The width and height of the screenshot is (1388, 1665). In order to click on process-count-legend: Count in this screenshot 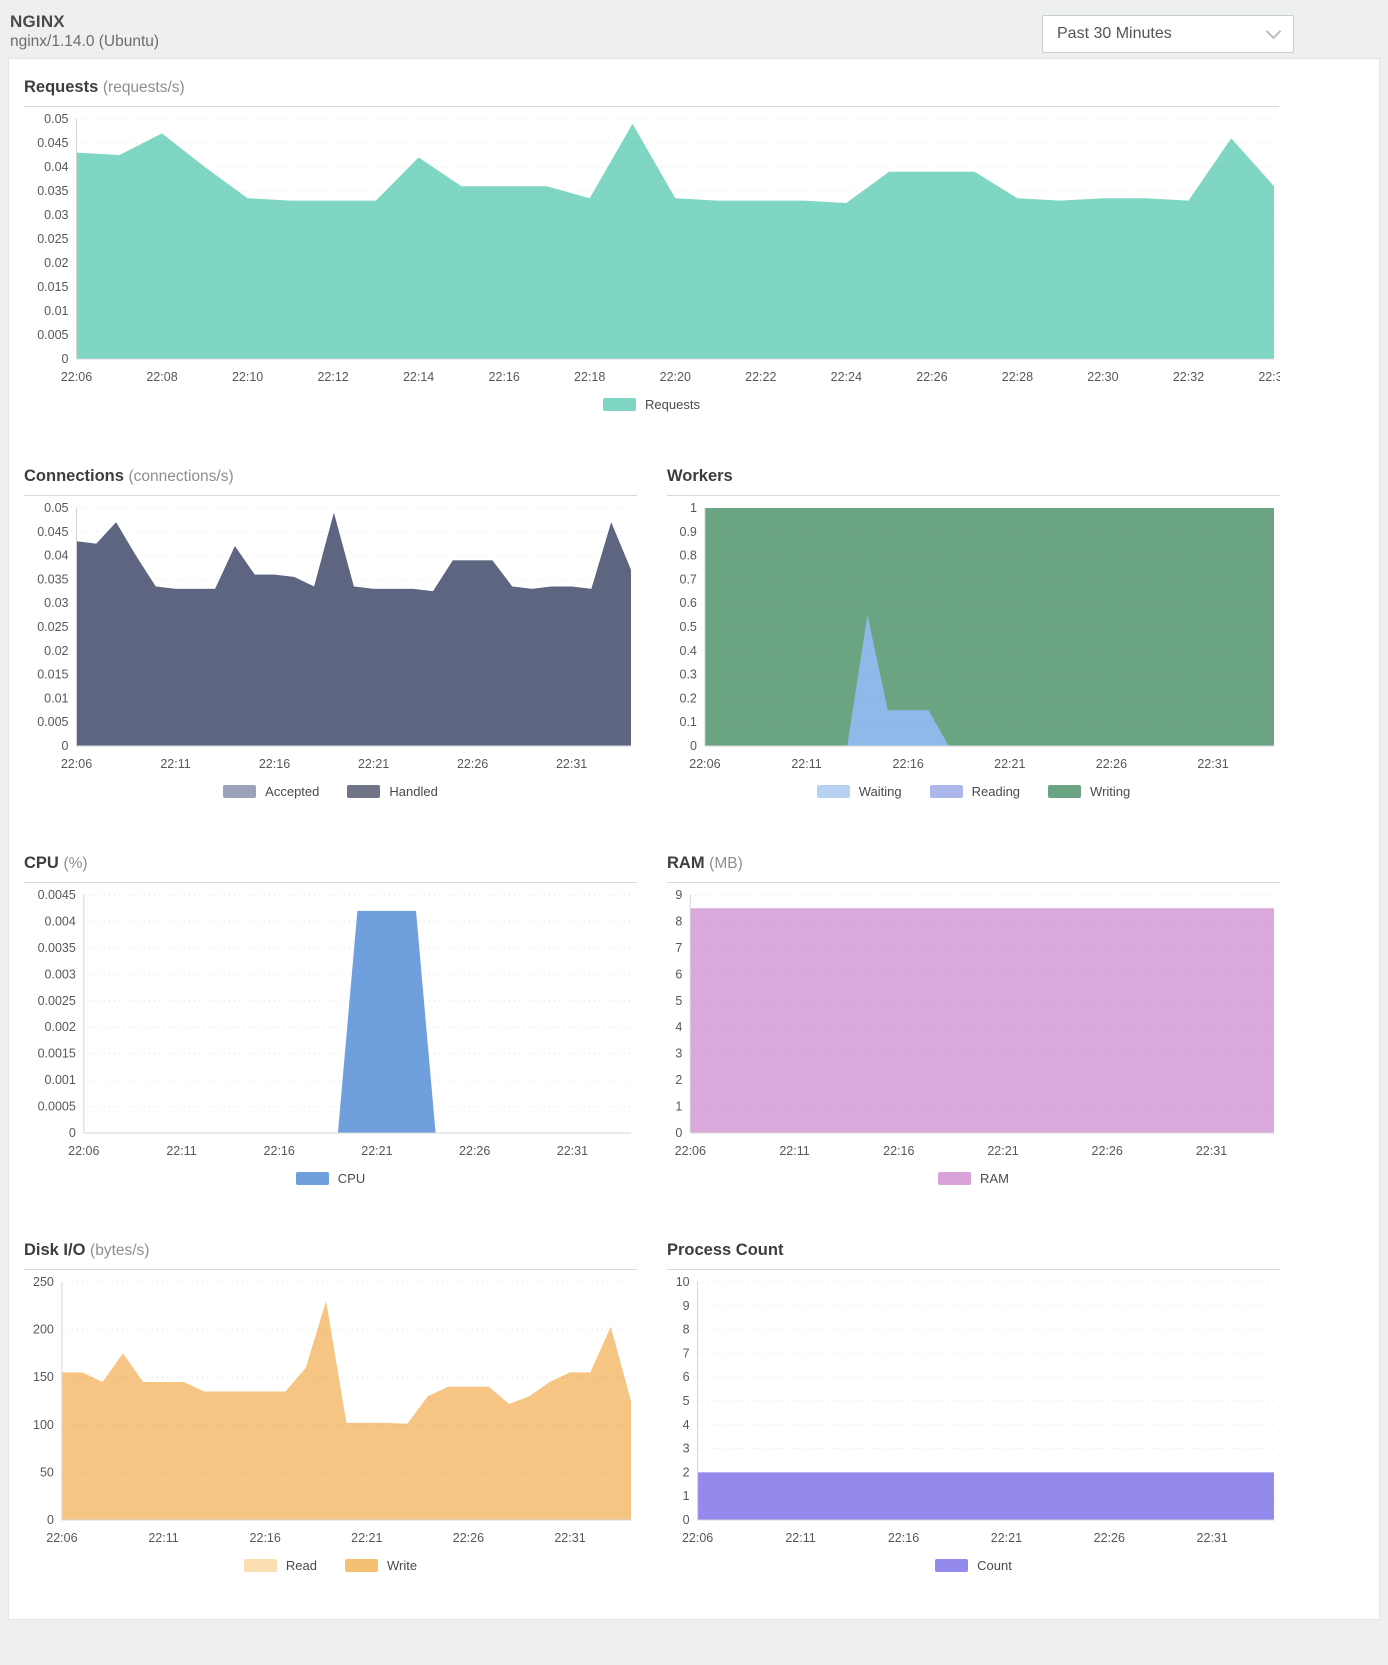, I will do `click(973, 1565)`.